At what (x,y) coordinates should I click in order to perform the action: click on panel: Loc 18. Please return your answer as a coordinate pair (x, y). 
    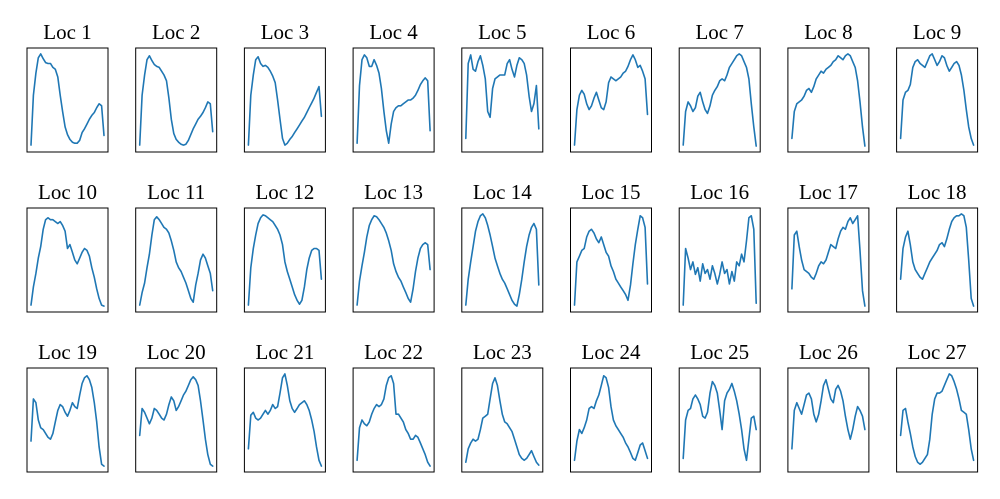
    Looking at the image, I should click on (937, 246).